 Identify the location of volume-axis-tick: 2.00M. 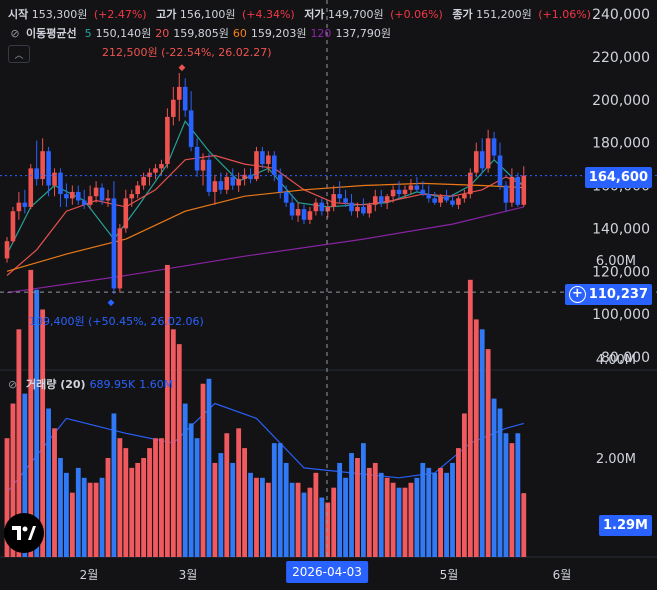
(616, 459).